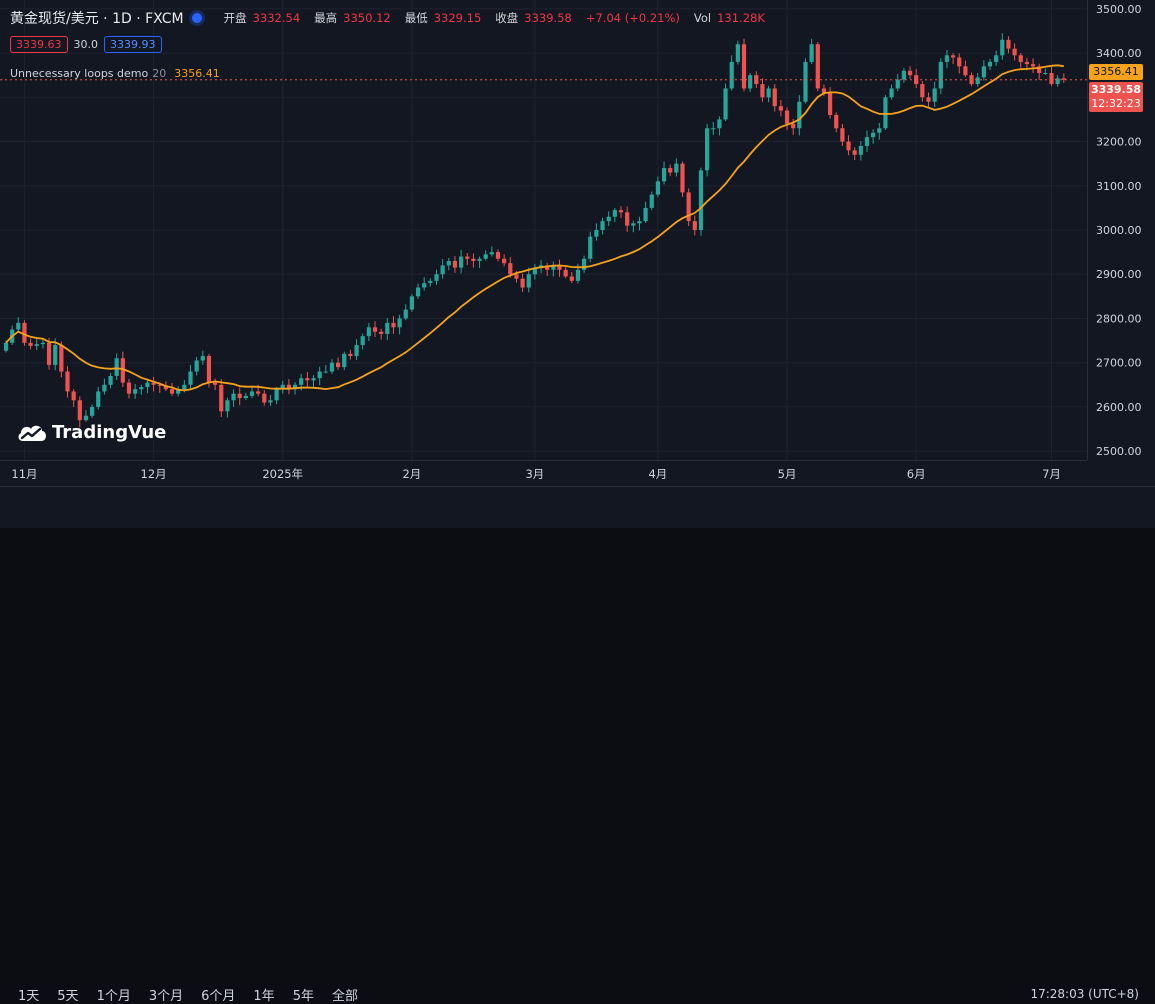 This screenshot has height=1004, width=1155. What do you see at coordinates (344, 996) in the screenshot?
I see `range-button-7: 全部` at bounding box center [344, 996].